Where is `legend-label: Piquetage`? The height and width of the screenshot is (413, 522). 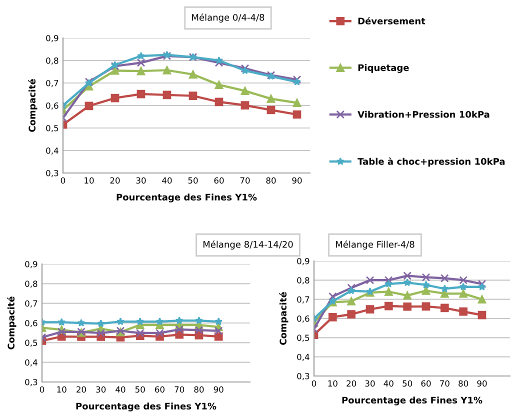
legend-label: Piquetage is located at coordinates (383, 68).